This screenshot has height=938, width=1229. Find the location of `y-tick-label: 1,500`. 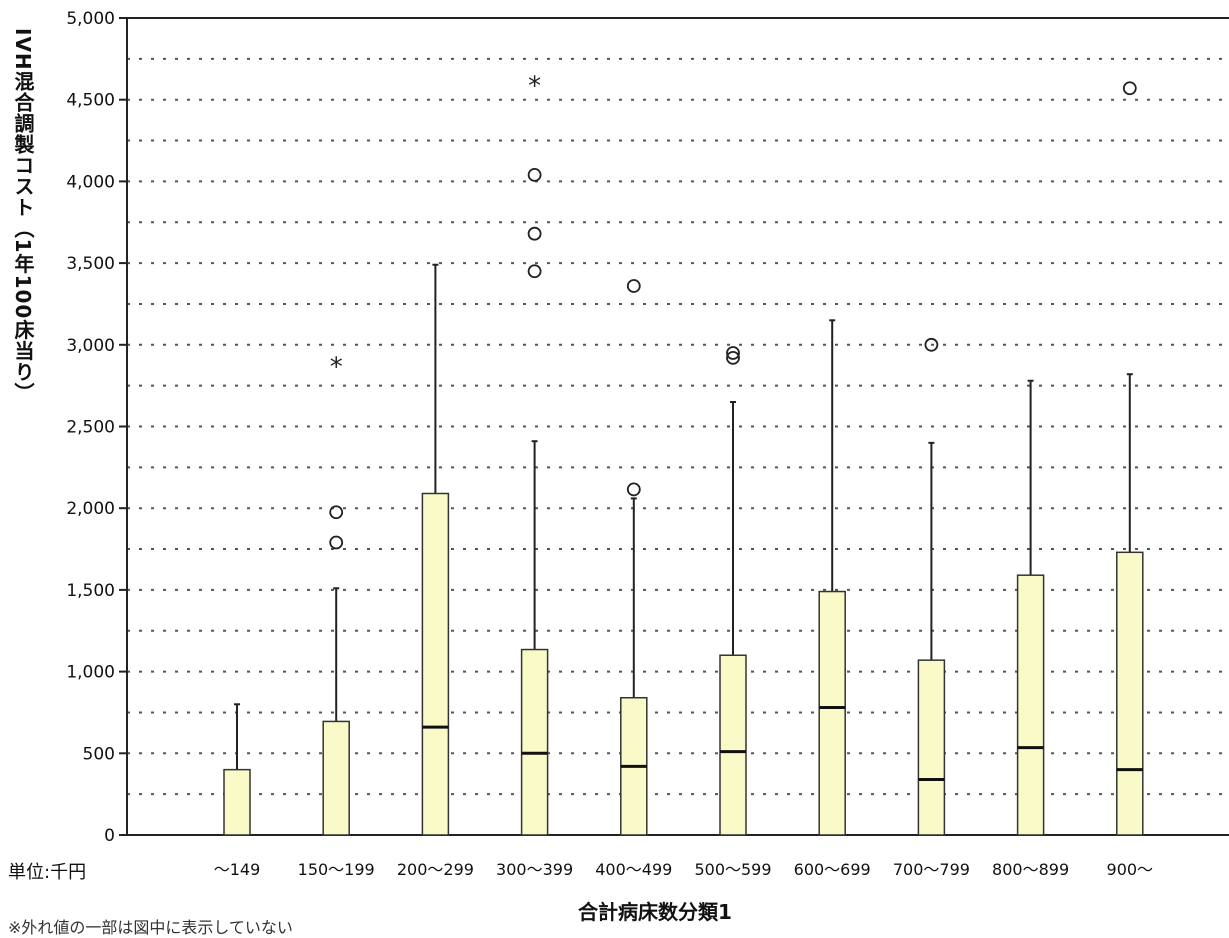

y-tick-label: 1,500 is located at coordinates (90, 591).